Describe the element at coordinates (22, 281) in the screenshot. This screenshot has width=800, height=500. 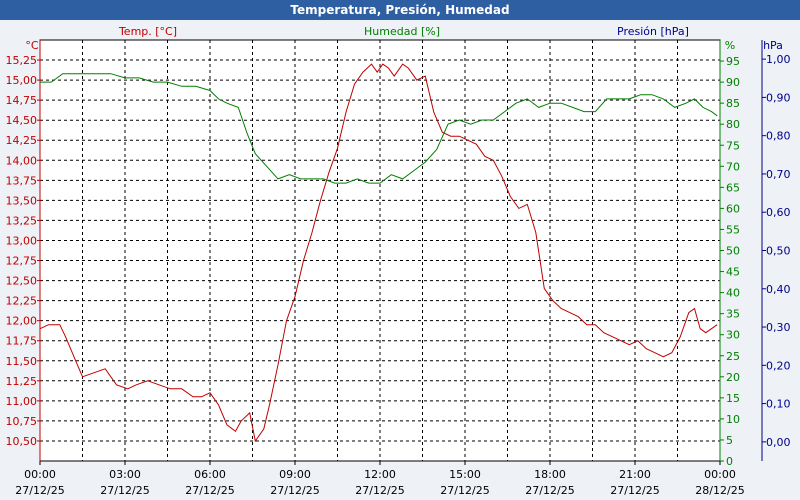
I see `temp-tick-label: 12,50` at that location.